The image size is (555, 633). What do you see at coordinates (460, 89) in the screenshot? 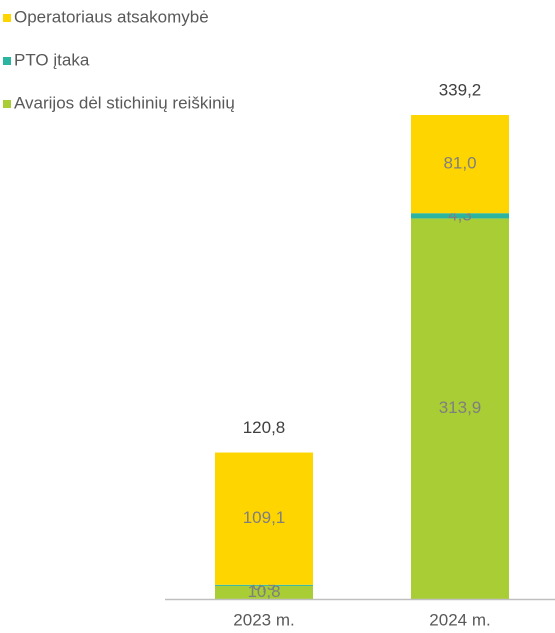
I see `total-label: 339,2` at bounding box center [460, 89].